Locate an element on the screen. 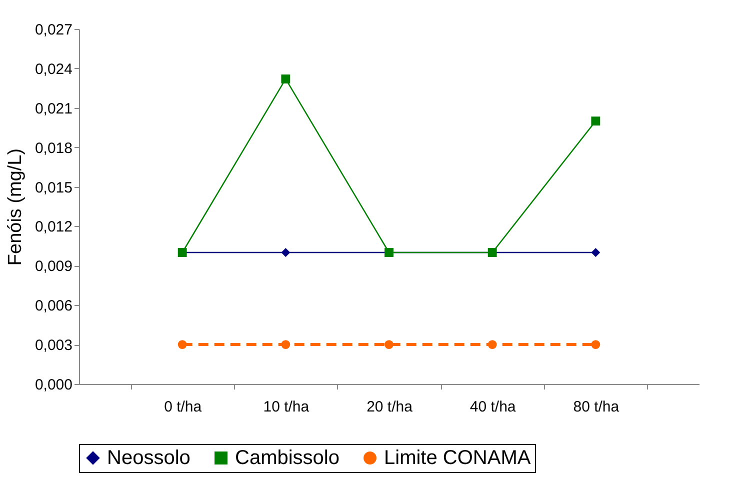 The image size is (745, 484). y-tick-label: 0,006 is located at coordinates (53, 306).